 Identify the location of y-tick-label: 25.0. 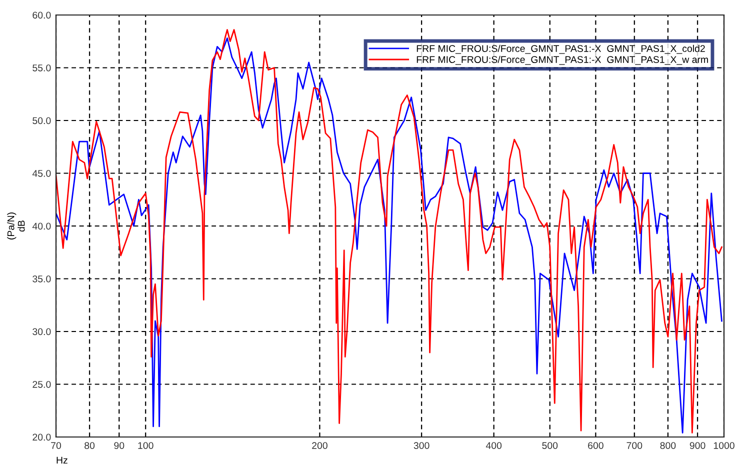
(41, 384).